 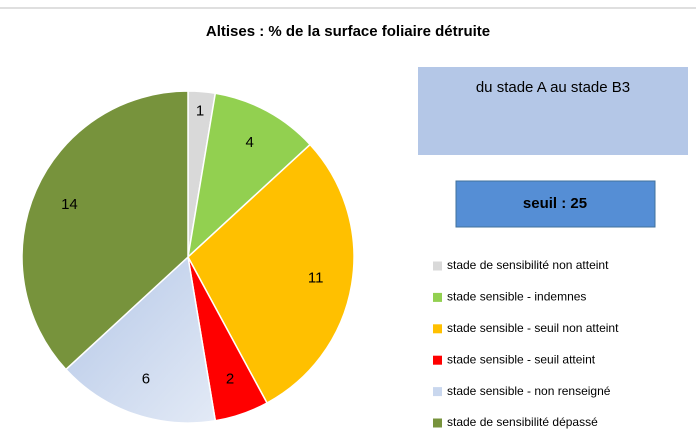 What do you see at coordinates (249, 142) in the screenshot?
I see `data-label: 4` at bounding box center [249, 142].